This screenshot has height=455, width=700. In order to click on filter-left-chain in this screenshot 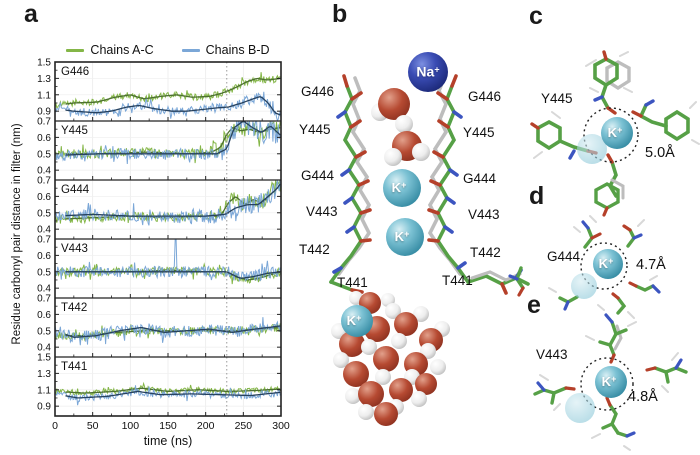, I will do `click(350, 184)`.